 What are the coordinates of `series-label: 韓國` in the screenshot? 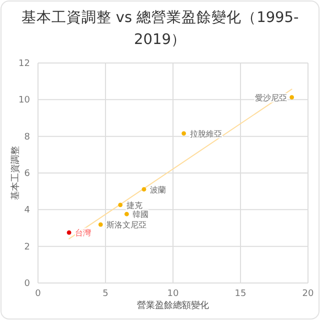 It's located at (140, 215).